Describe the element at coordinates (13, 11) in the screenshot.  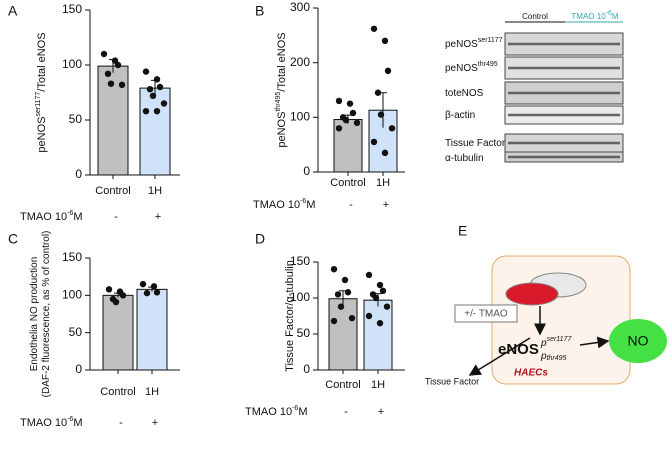
I see `panel-letter: A` at that location.